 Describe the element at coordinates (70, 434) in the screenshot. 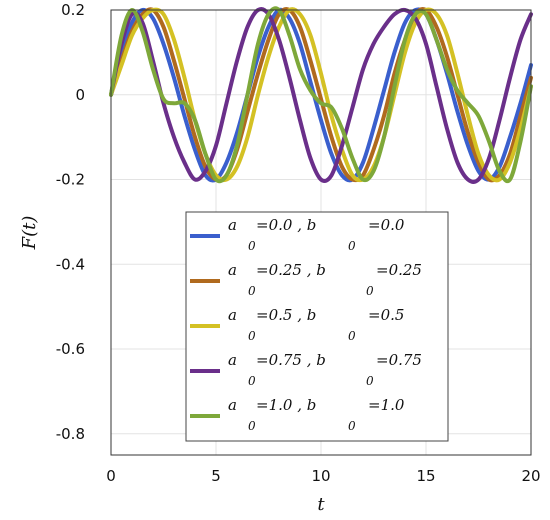

I see `y-tick-label: -0.8` at that location.